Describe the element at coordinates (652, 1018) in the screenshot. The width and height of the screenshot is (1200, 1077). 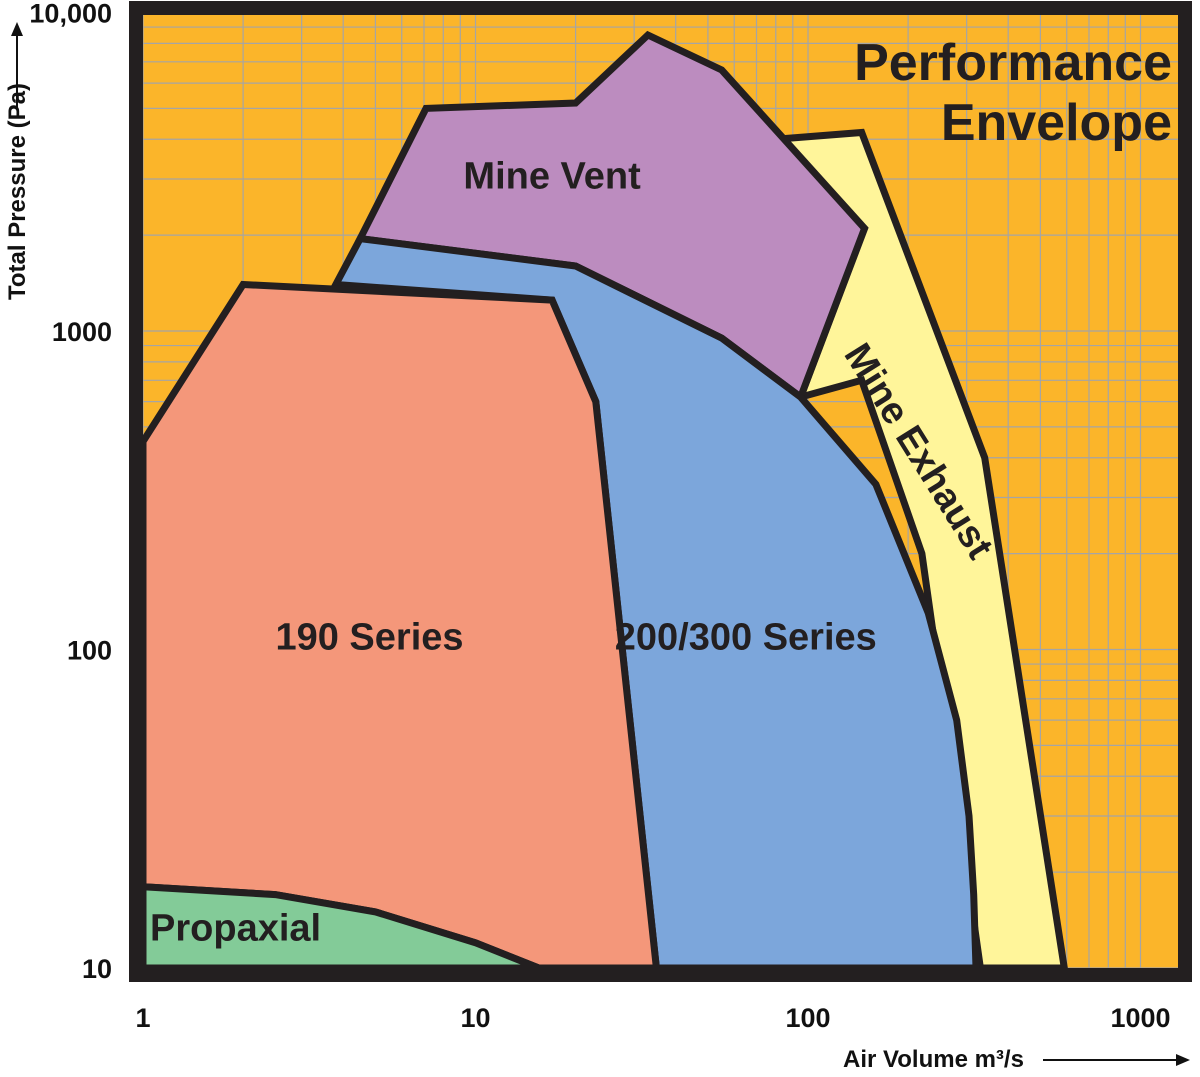
I see `x-axis-ticks: 1 10 100 1000` at that location.